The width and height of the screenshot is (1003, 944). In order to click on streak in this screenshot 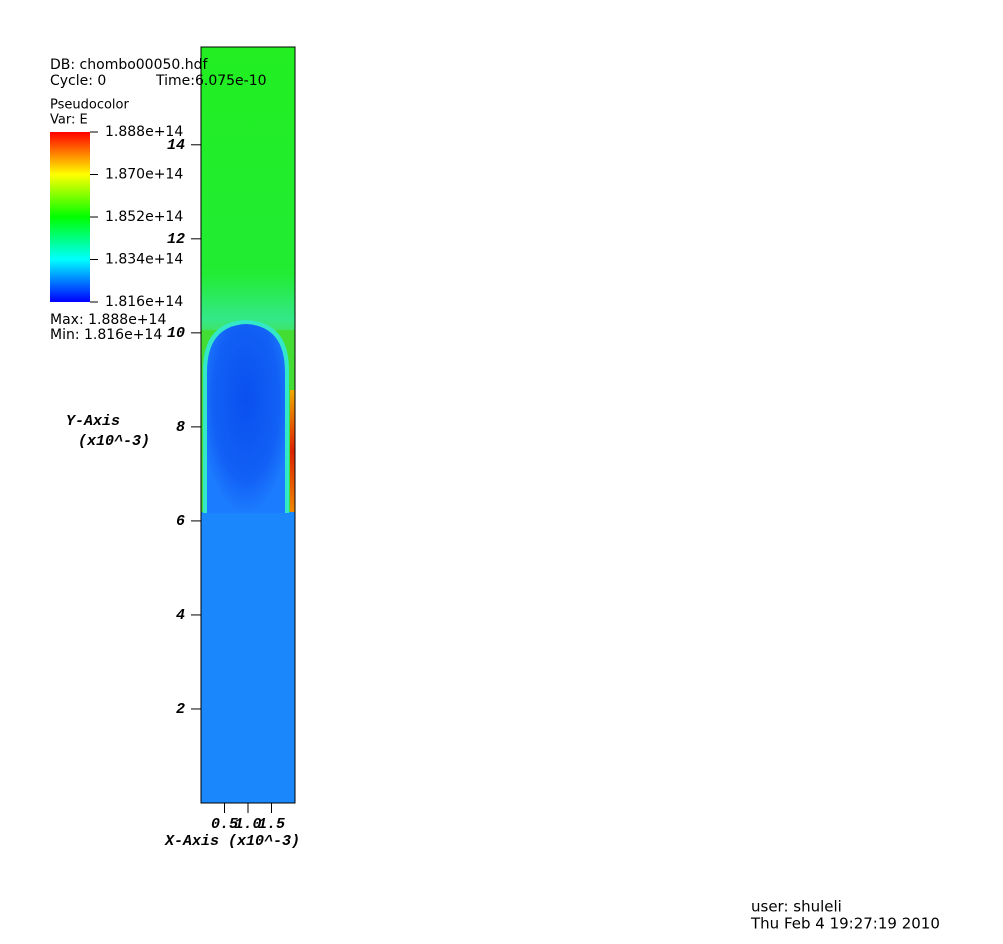, I will do `click(292, 451)`.